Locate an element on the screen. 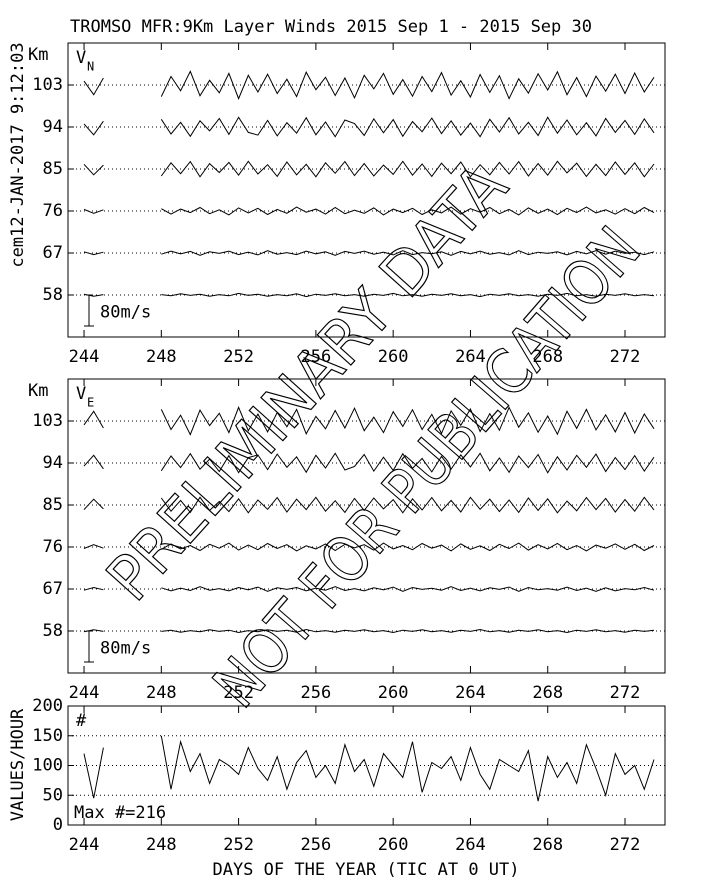 The height and width of the screenshot is (877, 704). y-tick-label: 0 is located at coordinates (58, 825).